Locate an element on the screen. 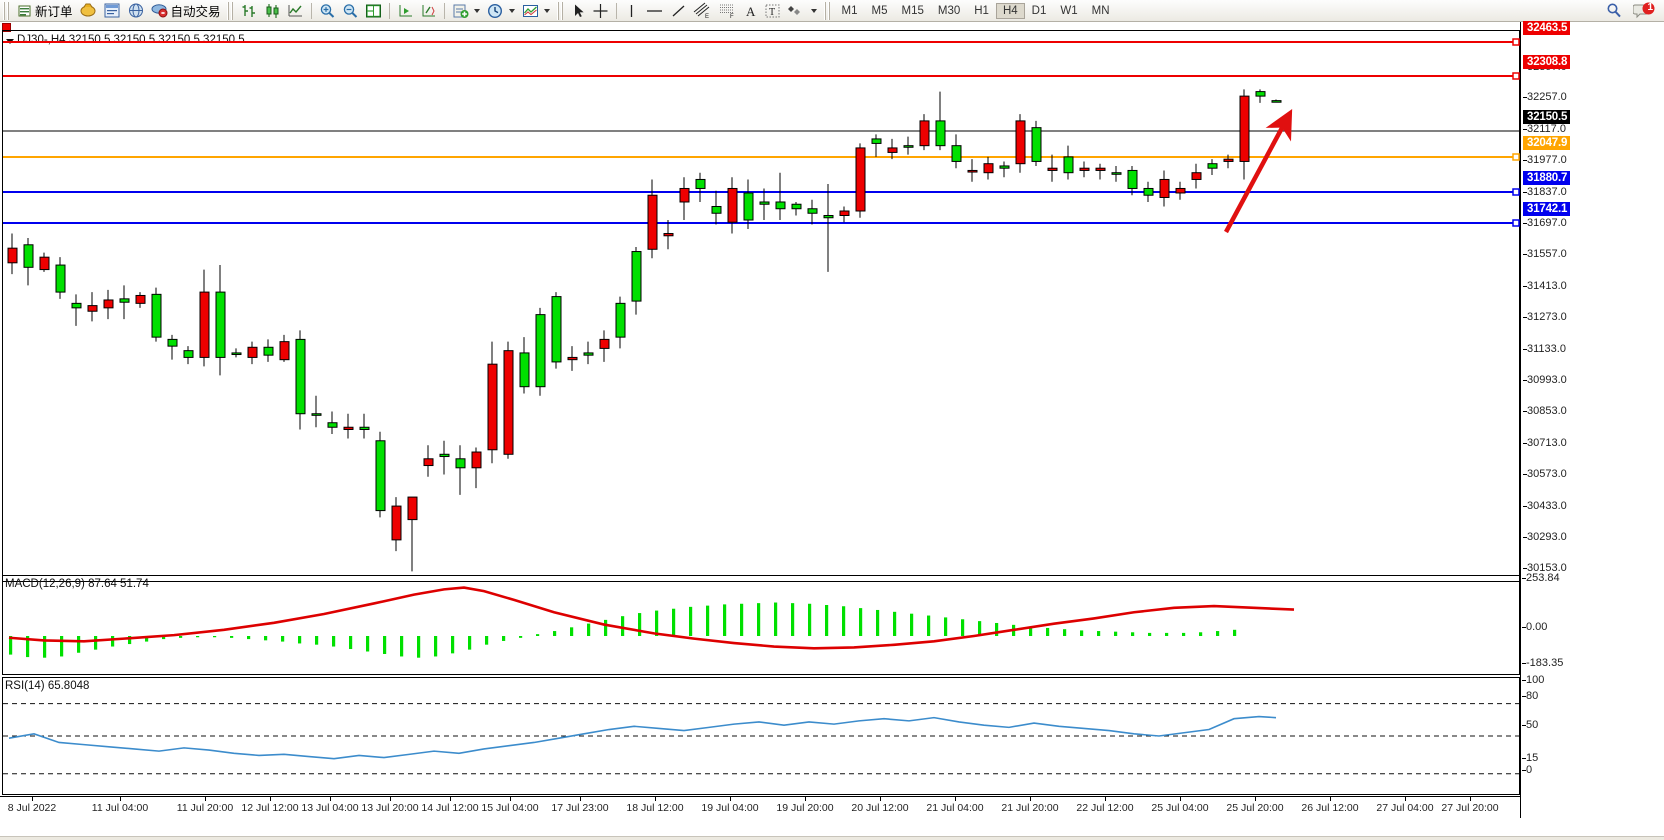 The height and width of the screenshot is (840, 1664). period-chevron-down-icon is located at coordinates (511, 10).